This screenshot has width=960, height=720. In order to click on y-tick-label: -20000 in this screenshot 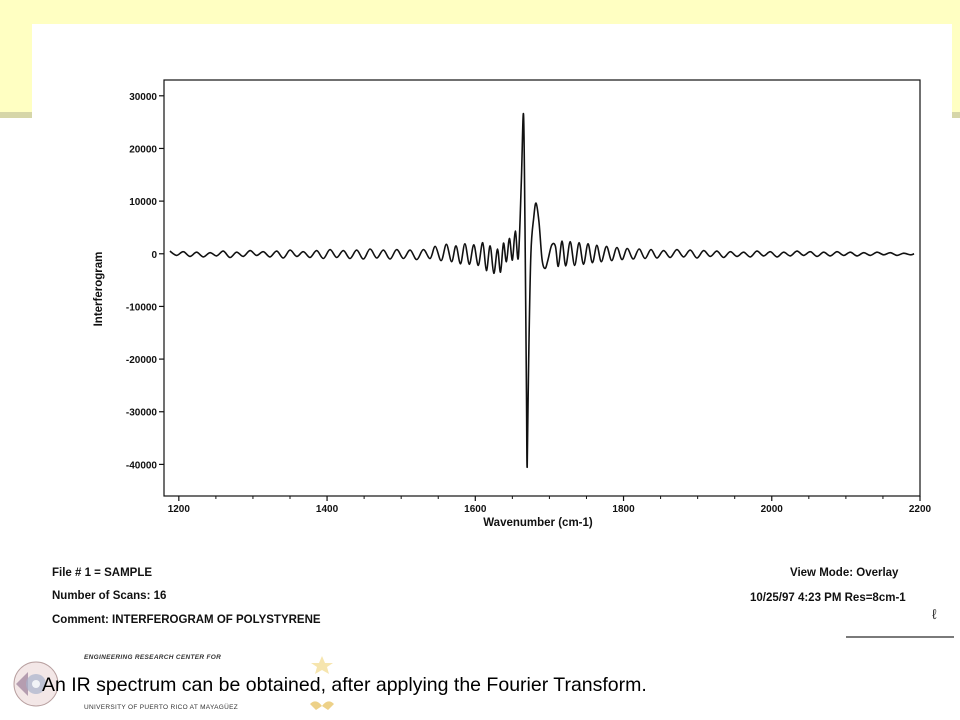, I will do `click(142, 360)`.